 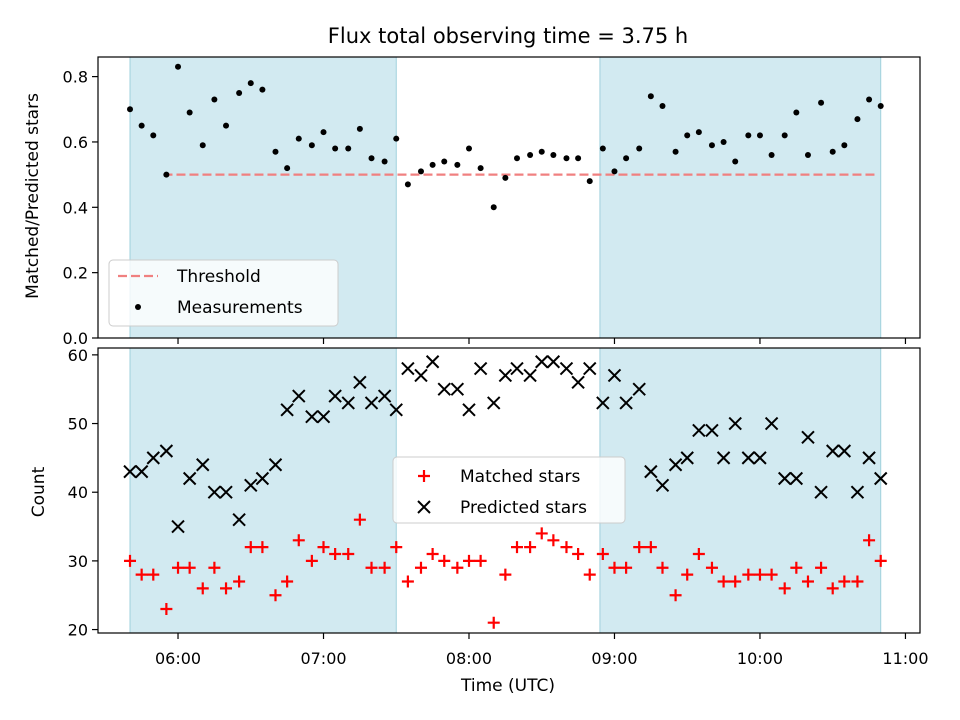 What do you see at coordinates (424, 507) in the screenshot?
I see `legend-predicted-swatch` at bounding box center [424, 507].